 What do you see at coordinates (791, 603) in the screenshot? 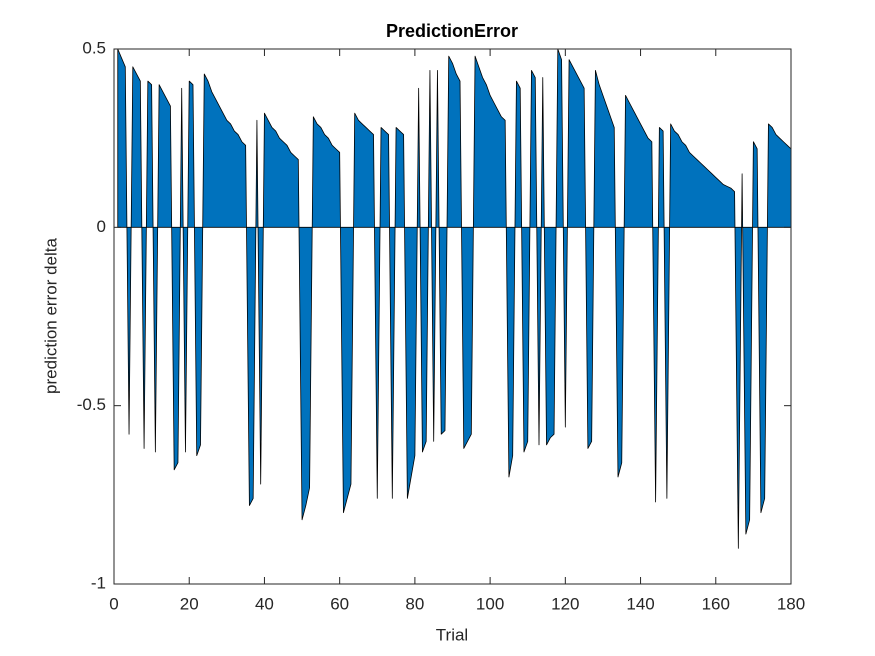
I see `x-tick-label: 180` at bounding box center [791, 603].